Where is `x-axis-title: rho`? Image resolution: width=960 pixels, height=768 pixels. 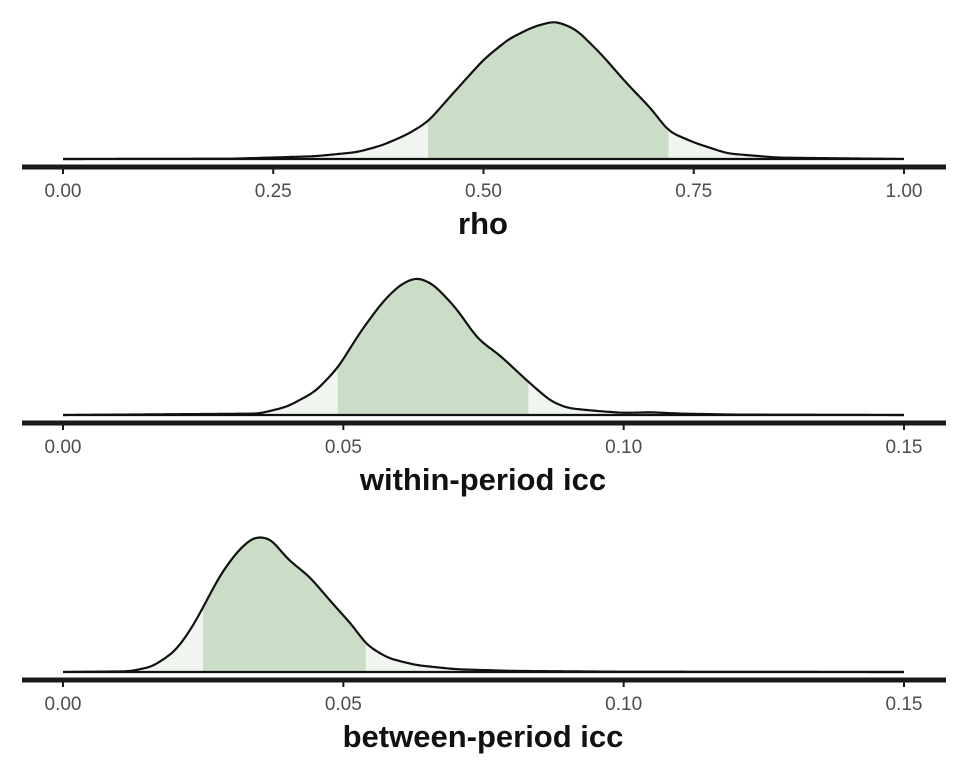 x-axis-title: rho is located at coordinates (483, 223).